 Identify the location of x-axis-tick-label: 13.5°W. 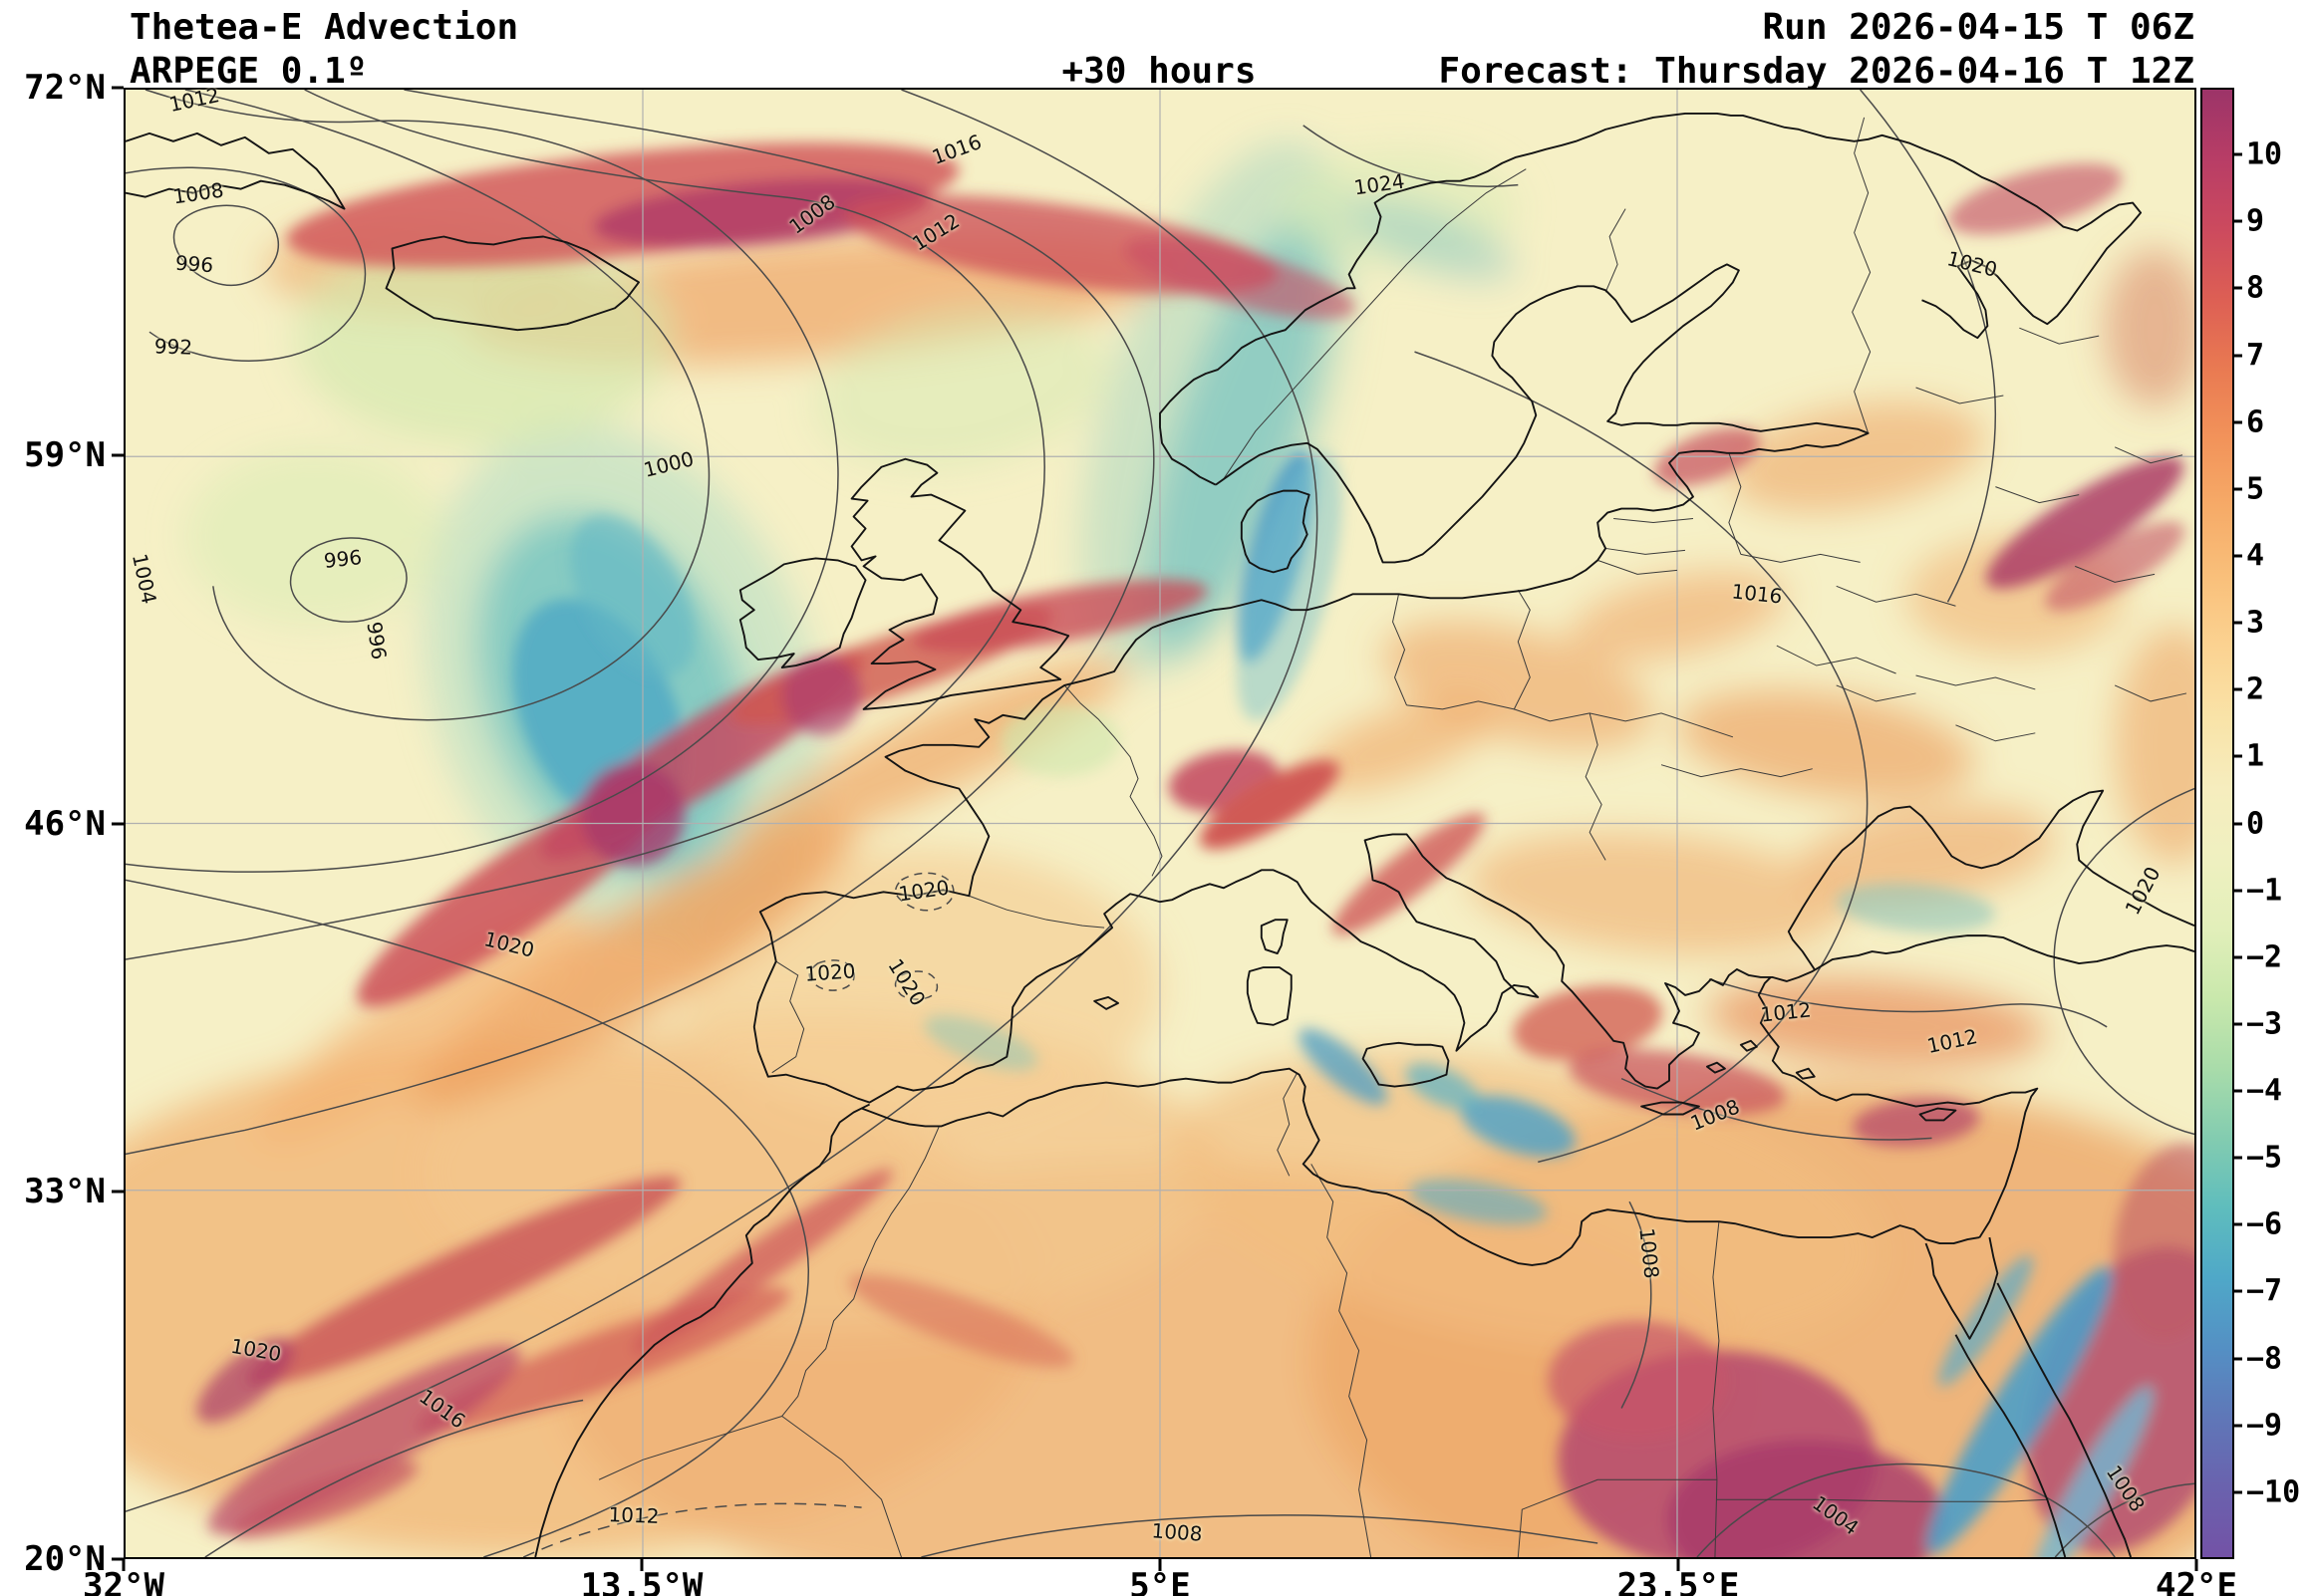
(642, 1581).